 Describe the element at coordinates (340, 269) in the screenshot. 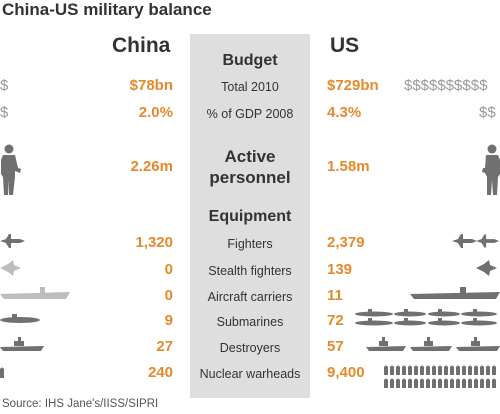

I see `us-stealth-value: 139` at that location.